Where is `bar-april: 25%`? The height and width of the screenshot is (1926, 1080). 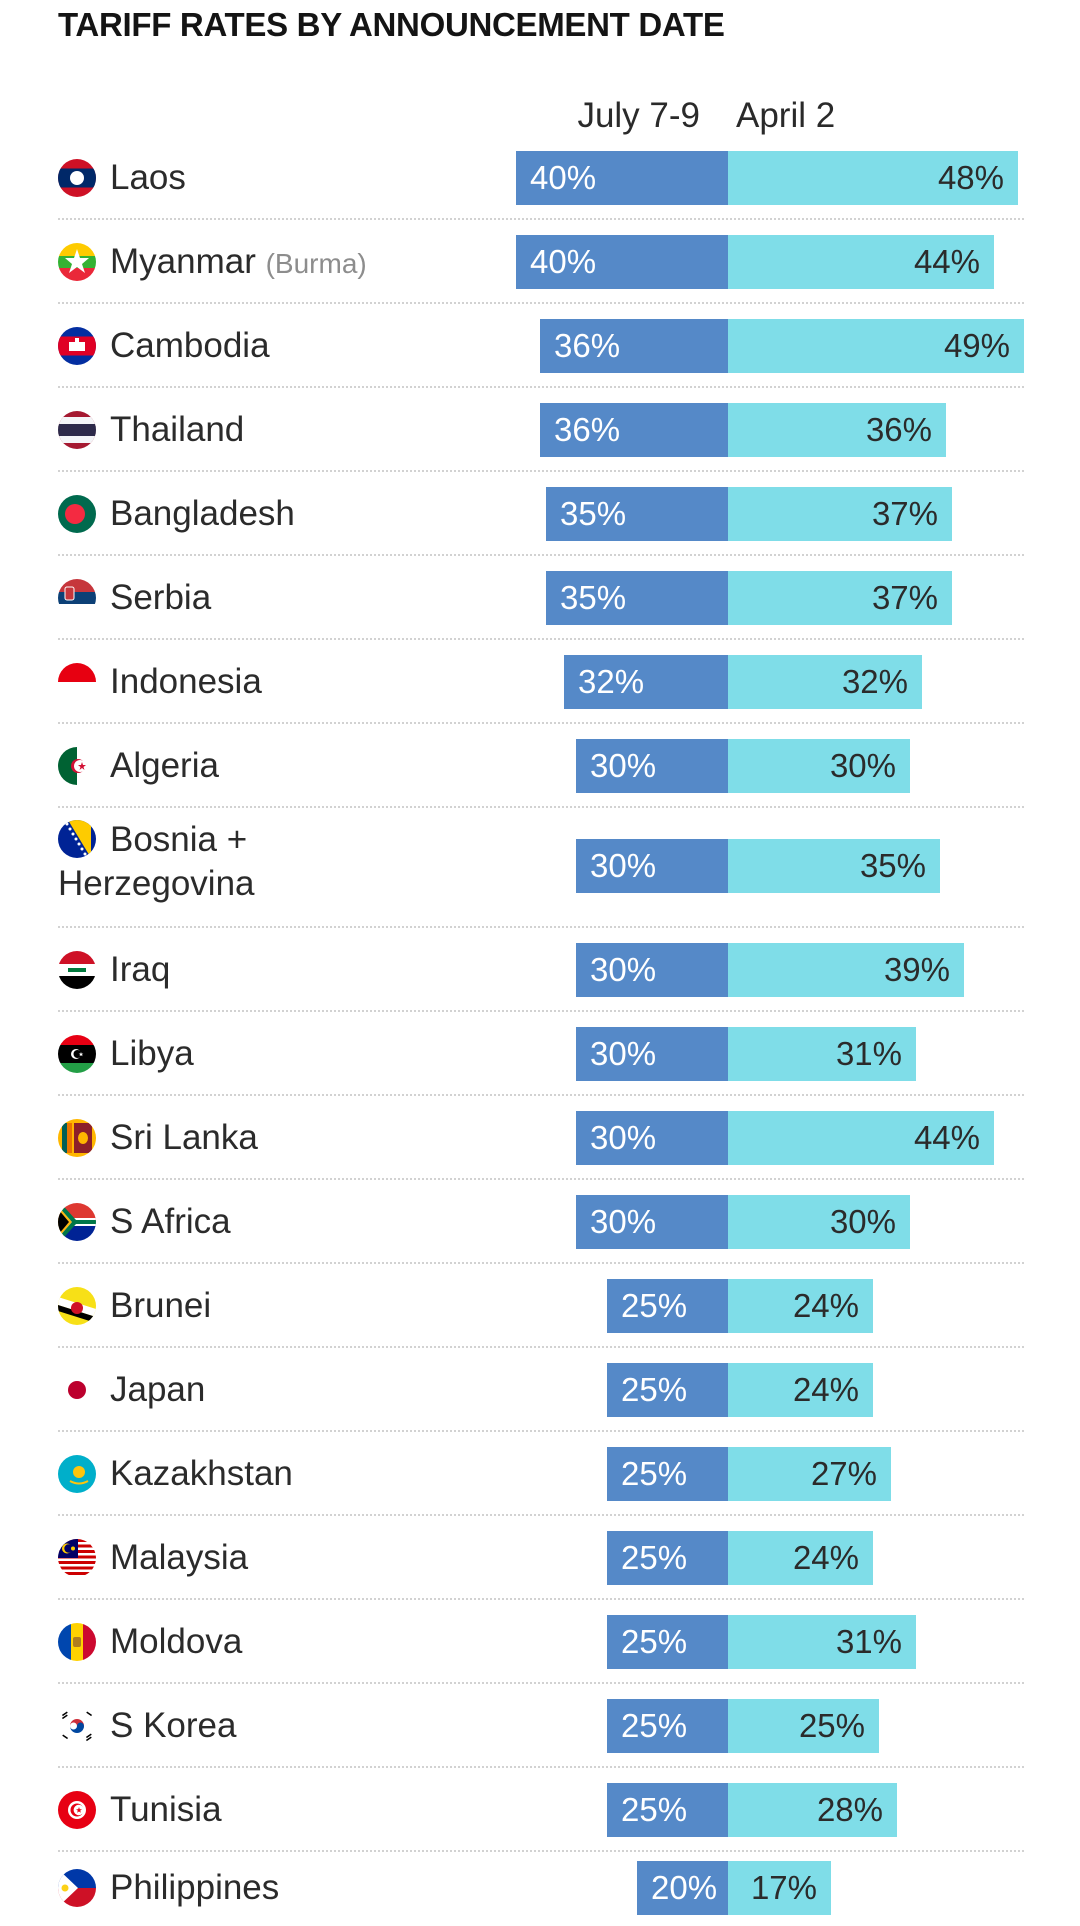
bar-april: 25% is located at coordinates (803, 1726).